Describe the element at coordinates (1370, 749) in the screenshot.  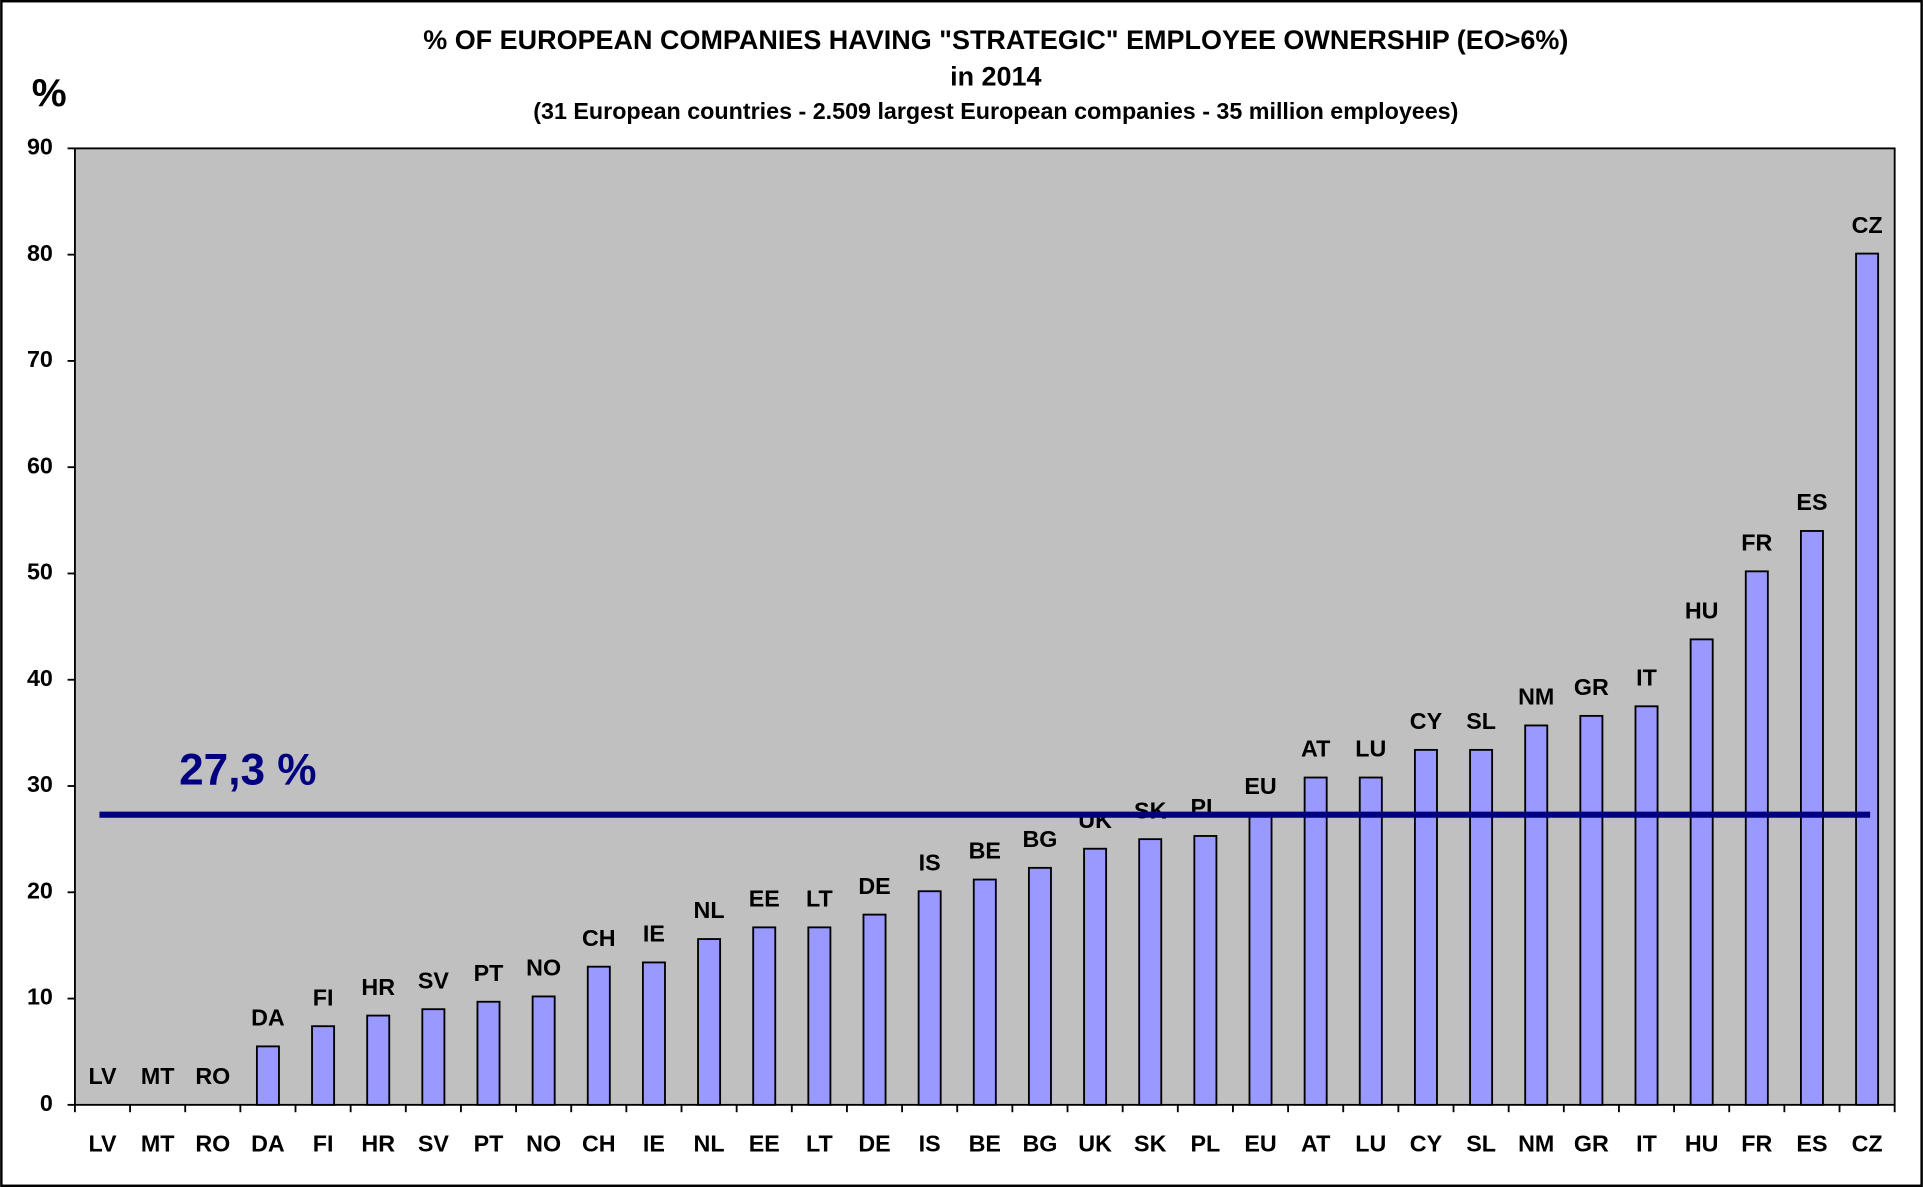
I see `data-label: LU` at that location.